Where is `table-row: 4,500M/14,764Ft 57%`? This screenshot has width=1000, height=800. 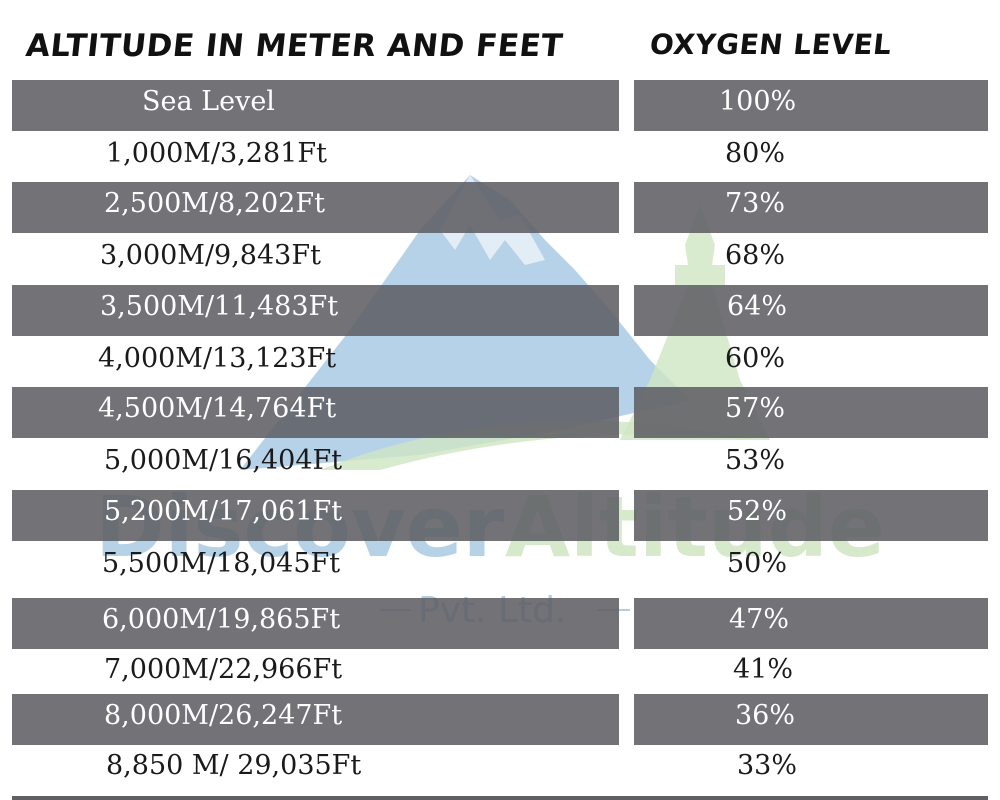
table-row: 4,500M/14,764Ft 57% is located at coordinates (500, 412).